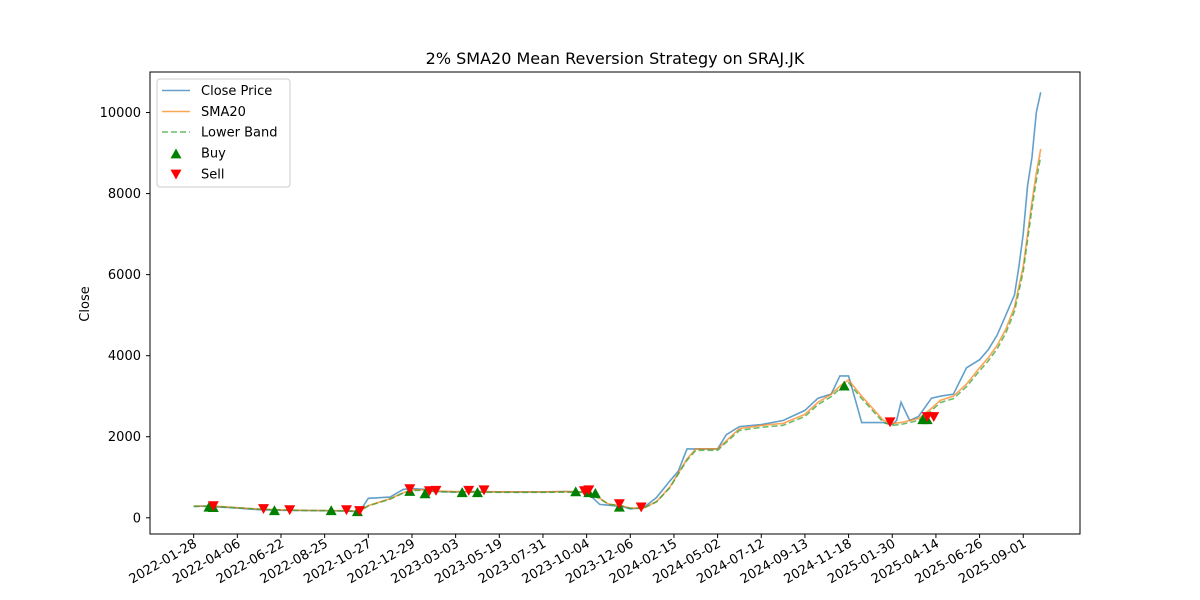 This screenshot has width=1200, height=600. I want to click on legend-sma20-label: SMA20, so click(223, 112).